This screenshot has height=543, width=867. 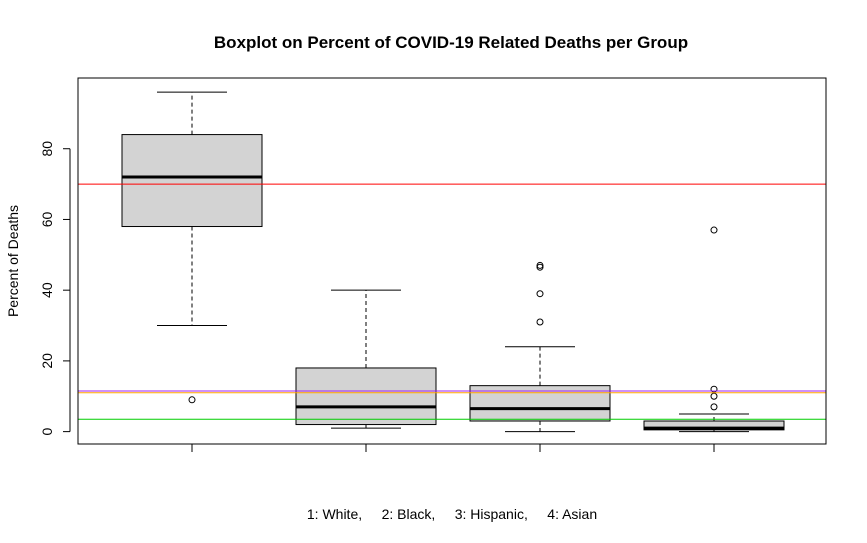 What do you see at coordinates (714, 329) in the screenshot?
I see `box-asian` at bounding box center [714, 329].